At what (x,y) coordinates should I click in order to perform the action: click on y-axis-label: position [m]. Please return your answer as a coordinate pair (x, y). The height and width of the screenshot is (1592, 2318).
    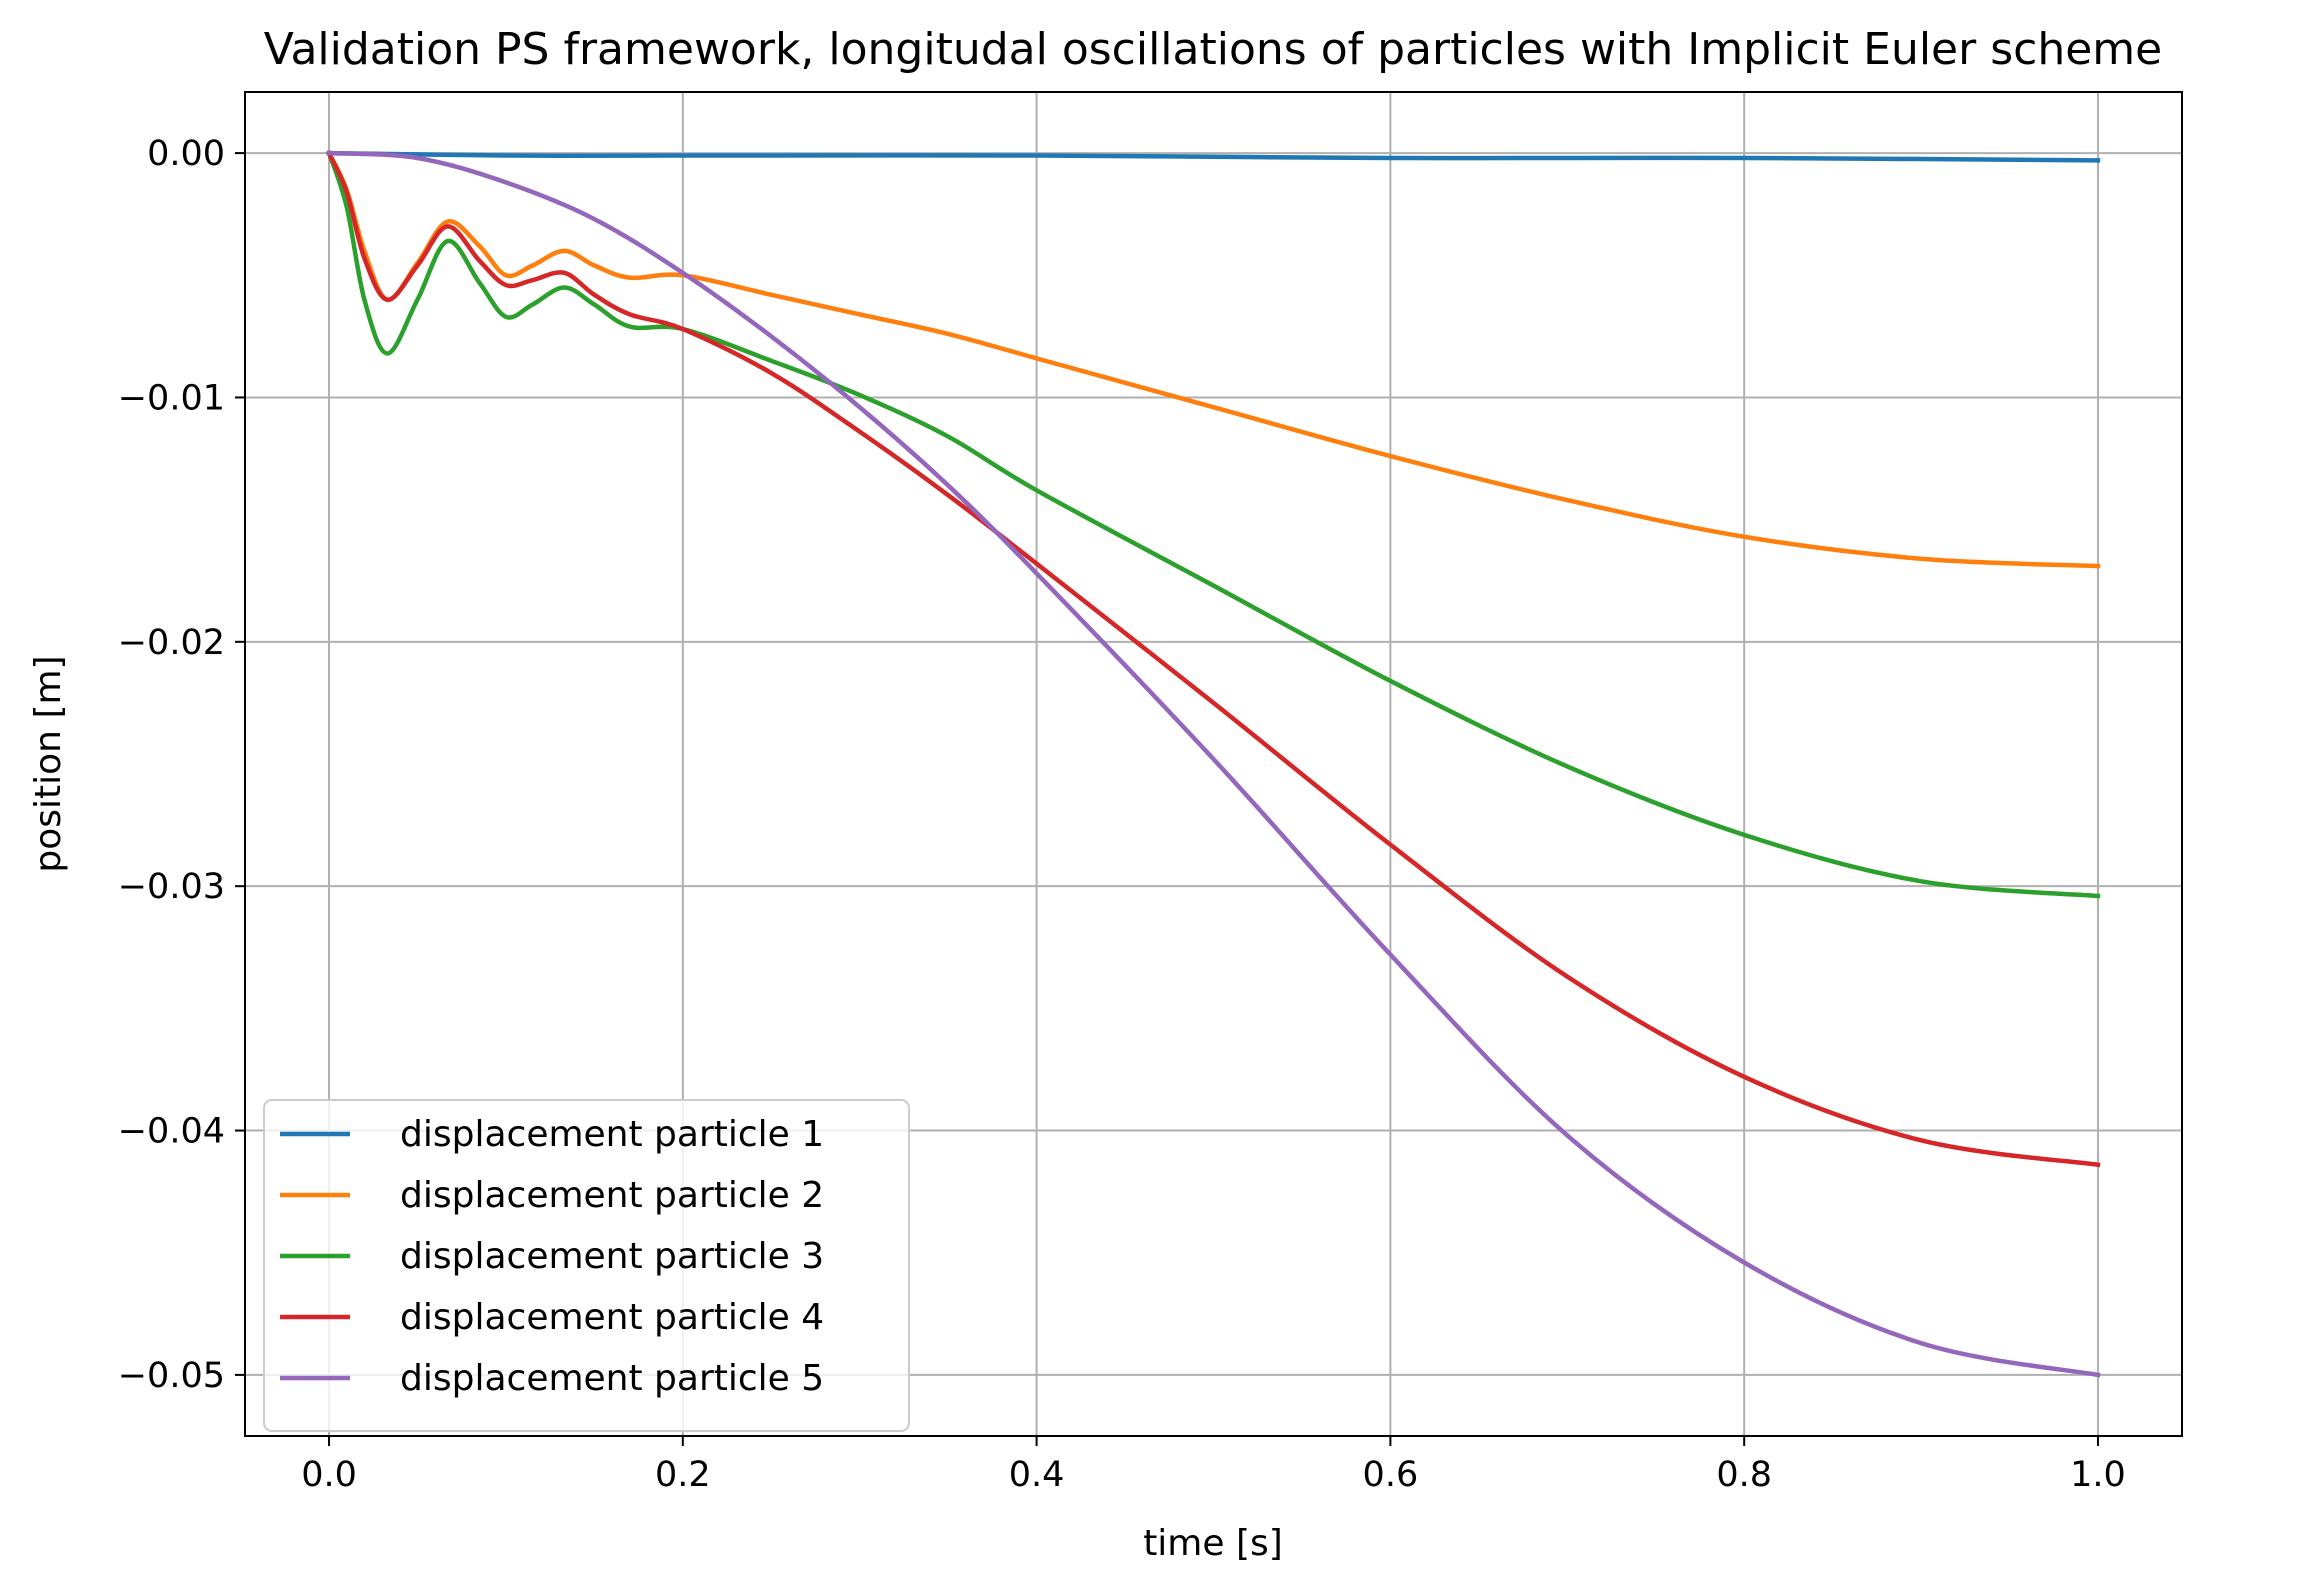
    Looking at the image, I should click on (48, 763).